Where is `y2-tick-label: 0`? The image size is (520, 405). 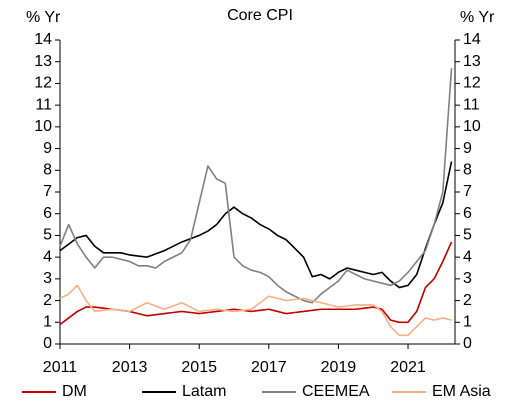 y2-tick-label: 0 is located at coordinates (467, 343).